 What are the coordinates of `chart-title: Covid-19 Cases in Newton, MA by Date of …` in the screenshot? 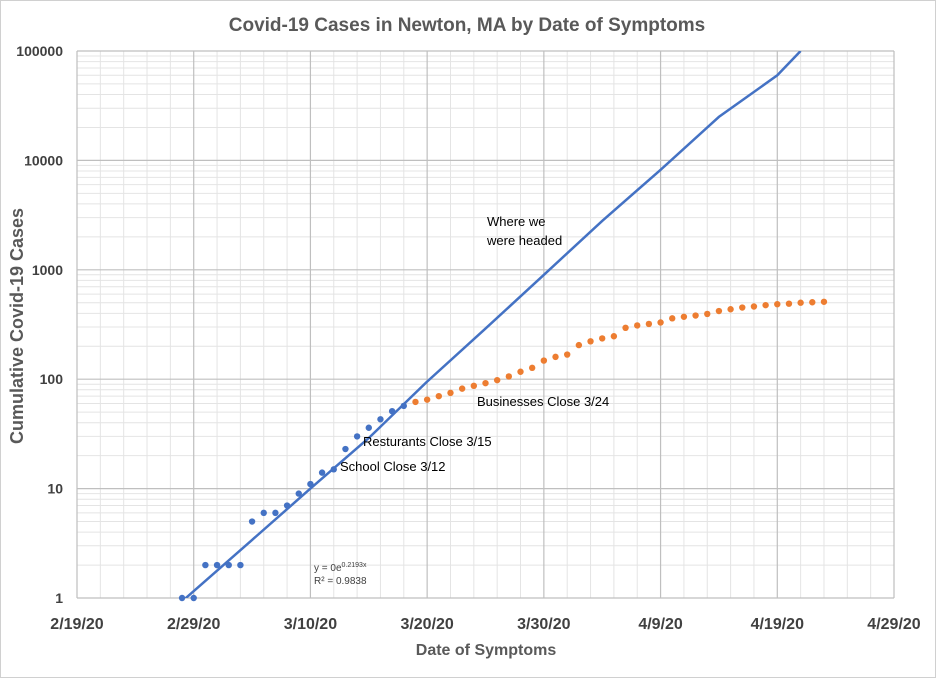 It's located at (467, 25).